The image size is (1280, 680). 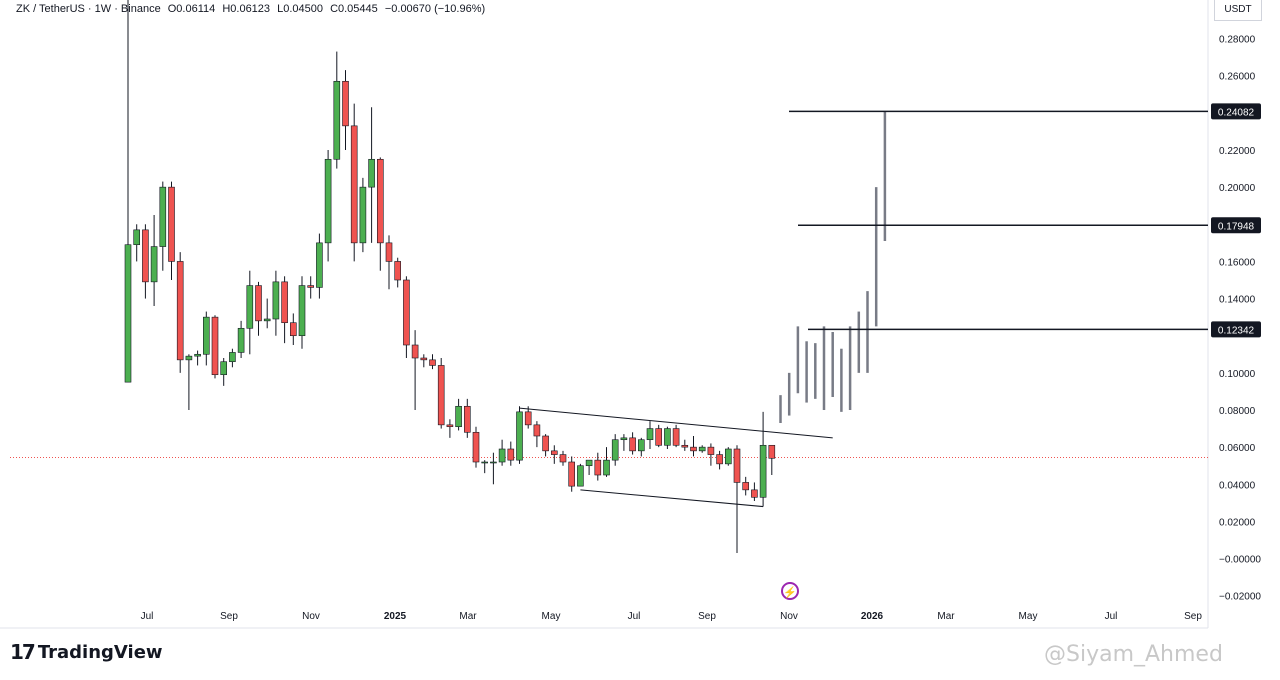 I want to click on y-tick-label: 0.06000, so click(x=1237, y=448).